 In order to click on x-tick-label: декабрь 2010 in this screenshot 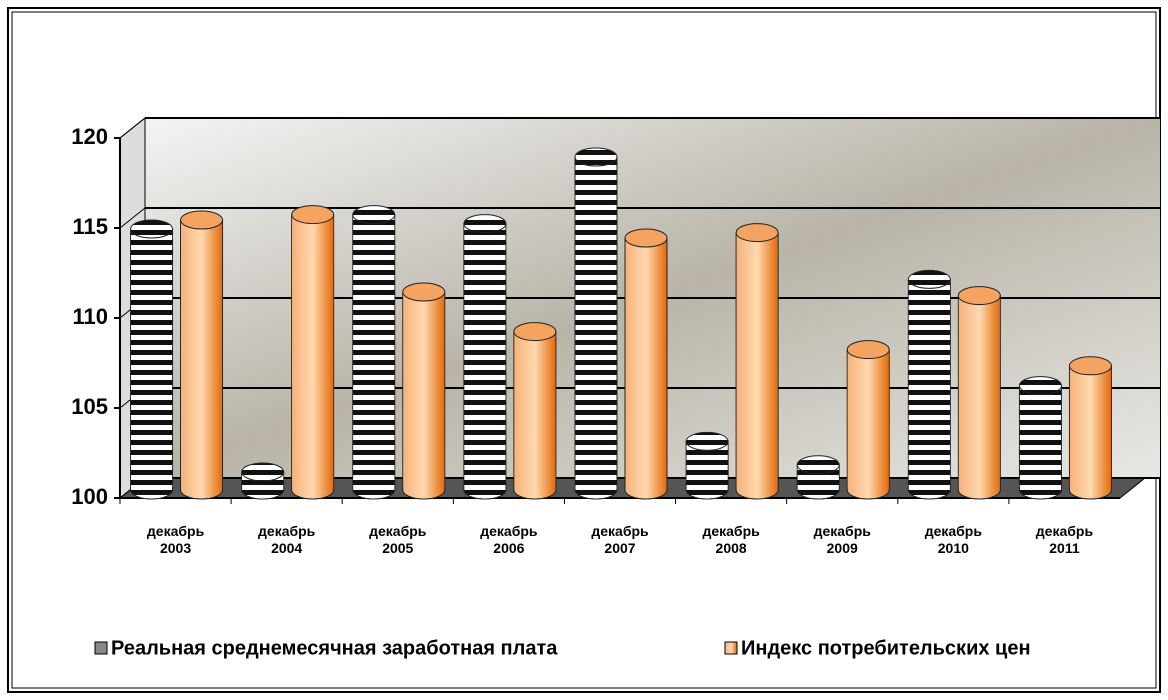, I will do `click(953, 539)`.